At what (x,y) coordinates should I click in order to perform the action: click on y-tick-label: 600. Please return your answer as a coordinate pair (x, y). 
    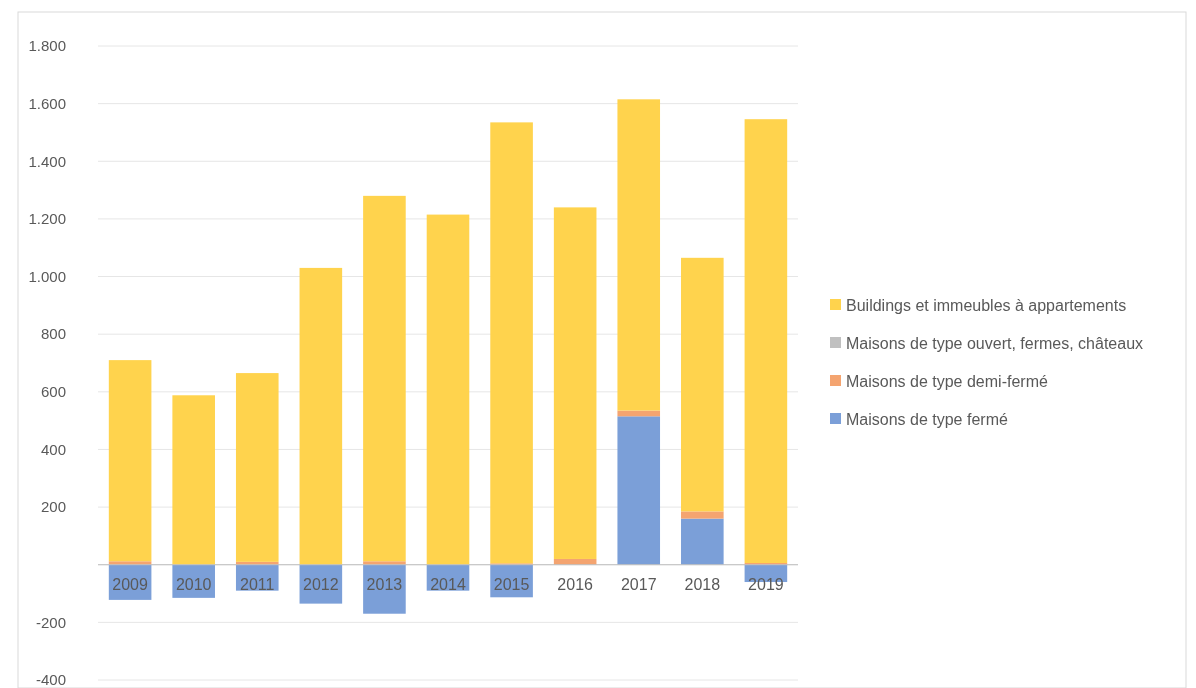
    Looking at the image, I should click on (53, 392).